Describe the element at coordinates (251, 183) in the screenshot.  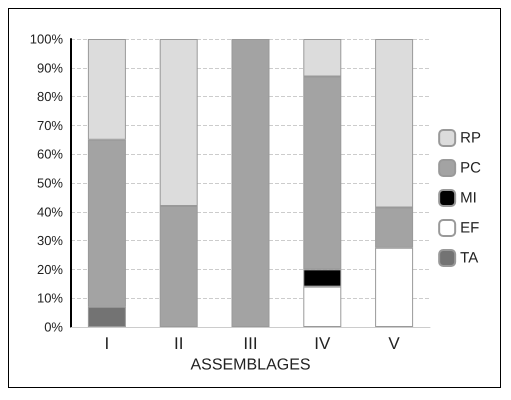
I see `bar` at that location.